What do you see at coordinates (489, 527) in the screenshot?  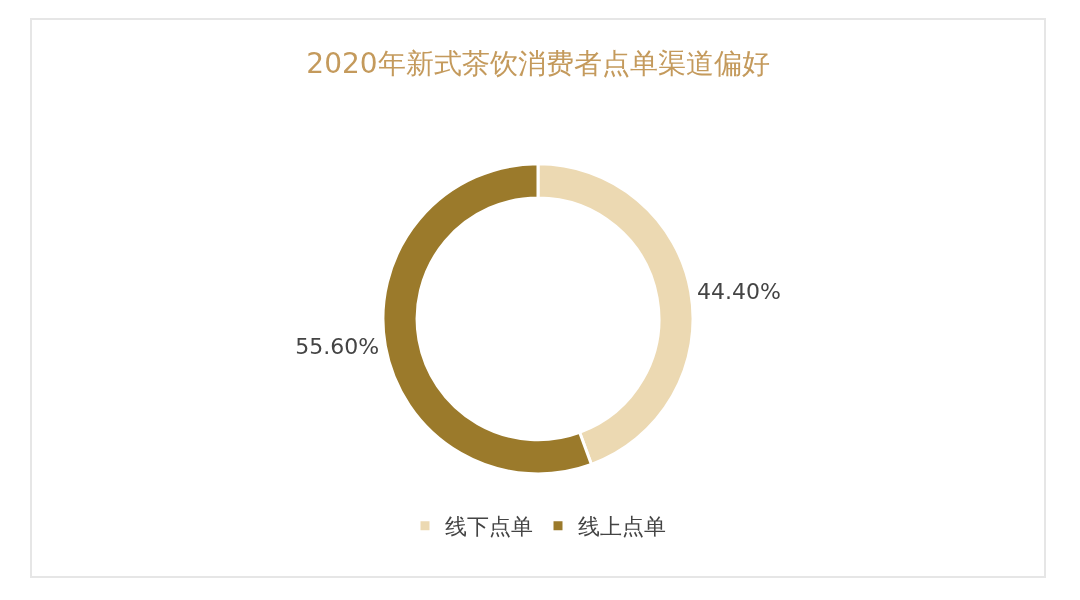 I see `legend-label: 线下点单` at bounding box center [489, 527].